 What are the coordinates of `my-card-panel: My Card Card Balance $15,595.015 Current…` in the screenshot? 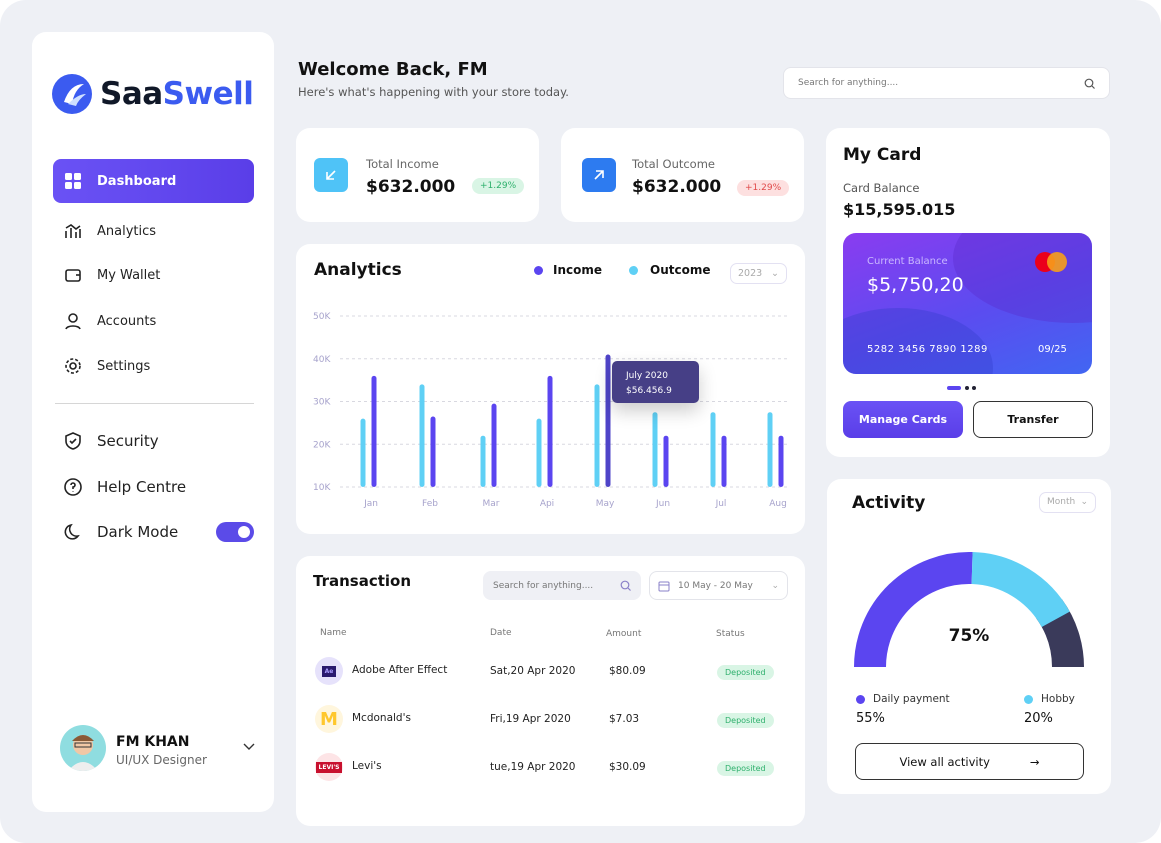 It's located at (968, 292).